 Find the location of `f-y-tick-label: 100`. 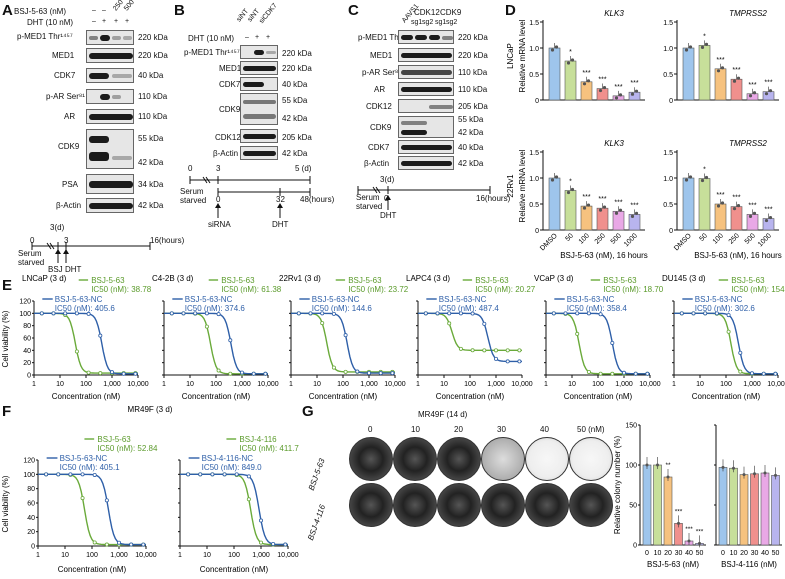

f-y-tick-label: 100 is located at coordinates (29, 475).